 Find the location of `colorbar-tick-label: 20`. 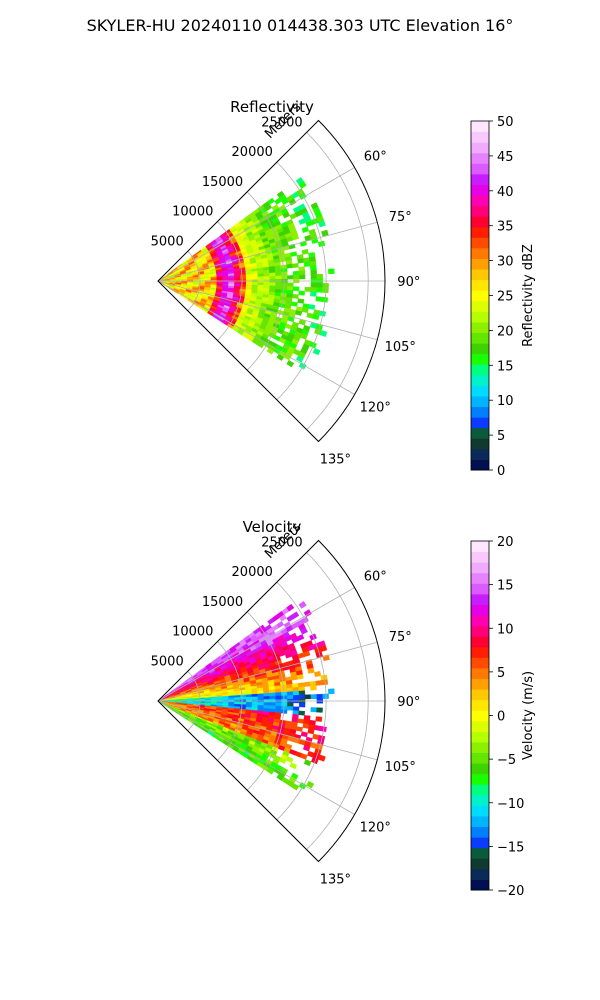

colorbar-tick-label: 20 is located at coordinates (505, 331).